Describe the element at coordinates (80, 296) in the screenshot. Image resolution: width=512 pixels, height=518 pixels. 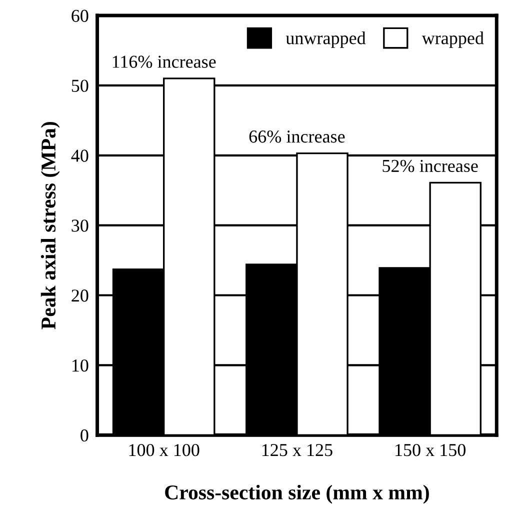
I see `y-tick-label: 20` at that location.